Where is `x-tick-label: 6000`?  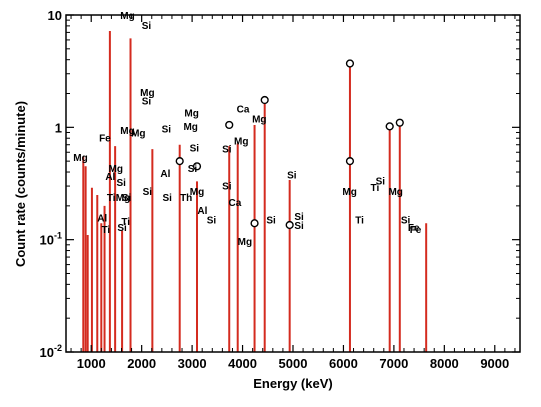 x-tick-label: 6000 is located at coordinates (343, 363).